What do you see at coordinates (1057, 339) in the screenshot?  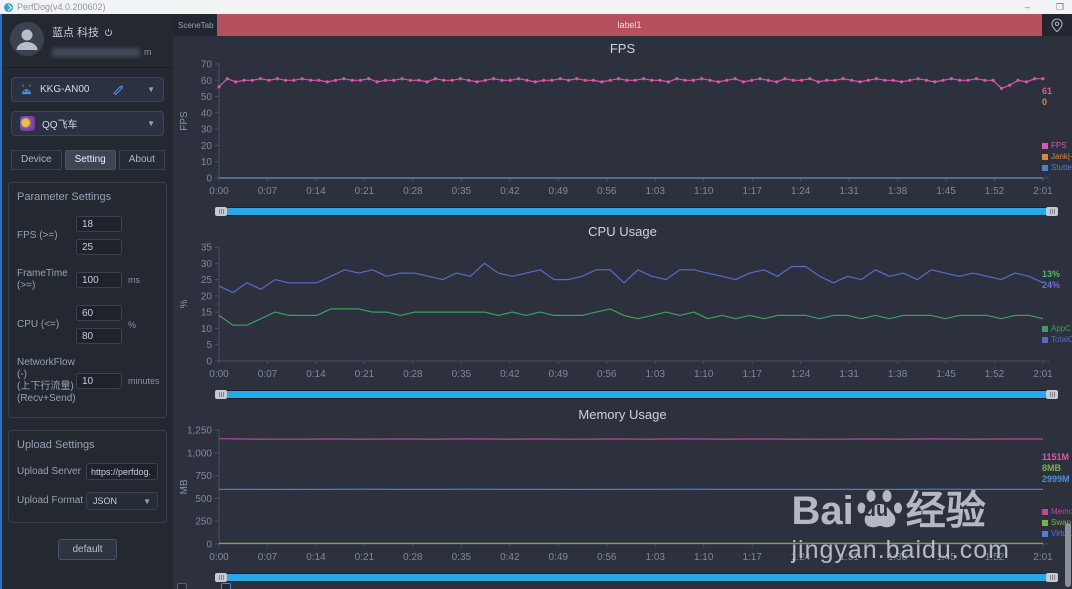 I see `legend-item-TotalC: TotalC` at bounding box center [1057, 339].